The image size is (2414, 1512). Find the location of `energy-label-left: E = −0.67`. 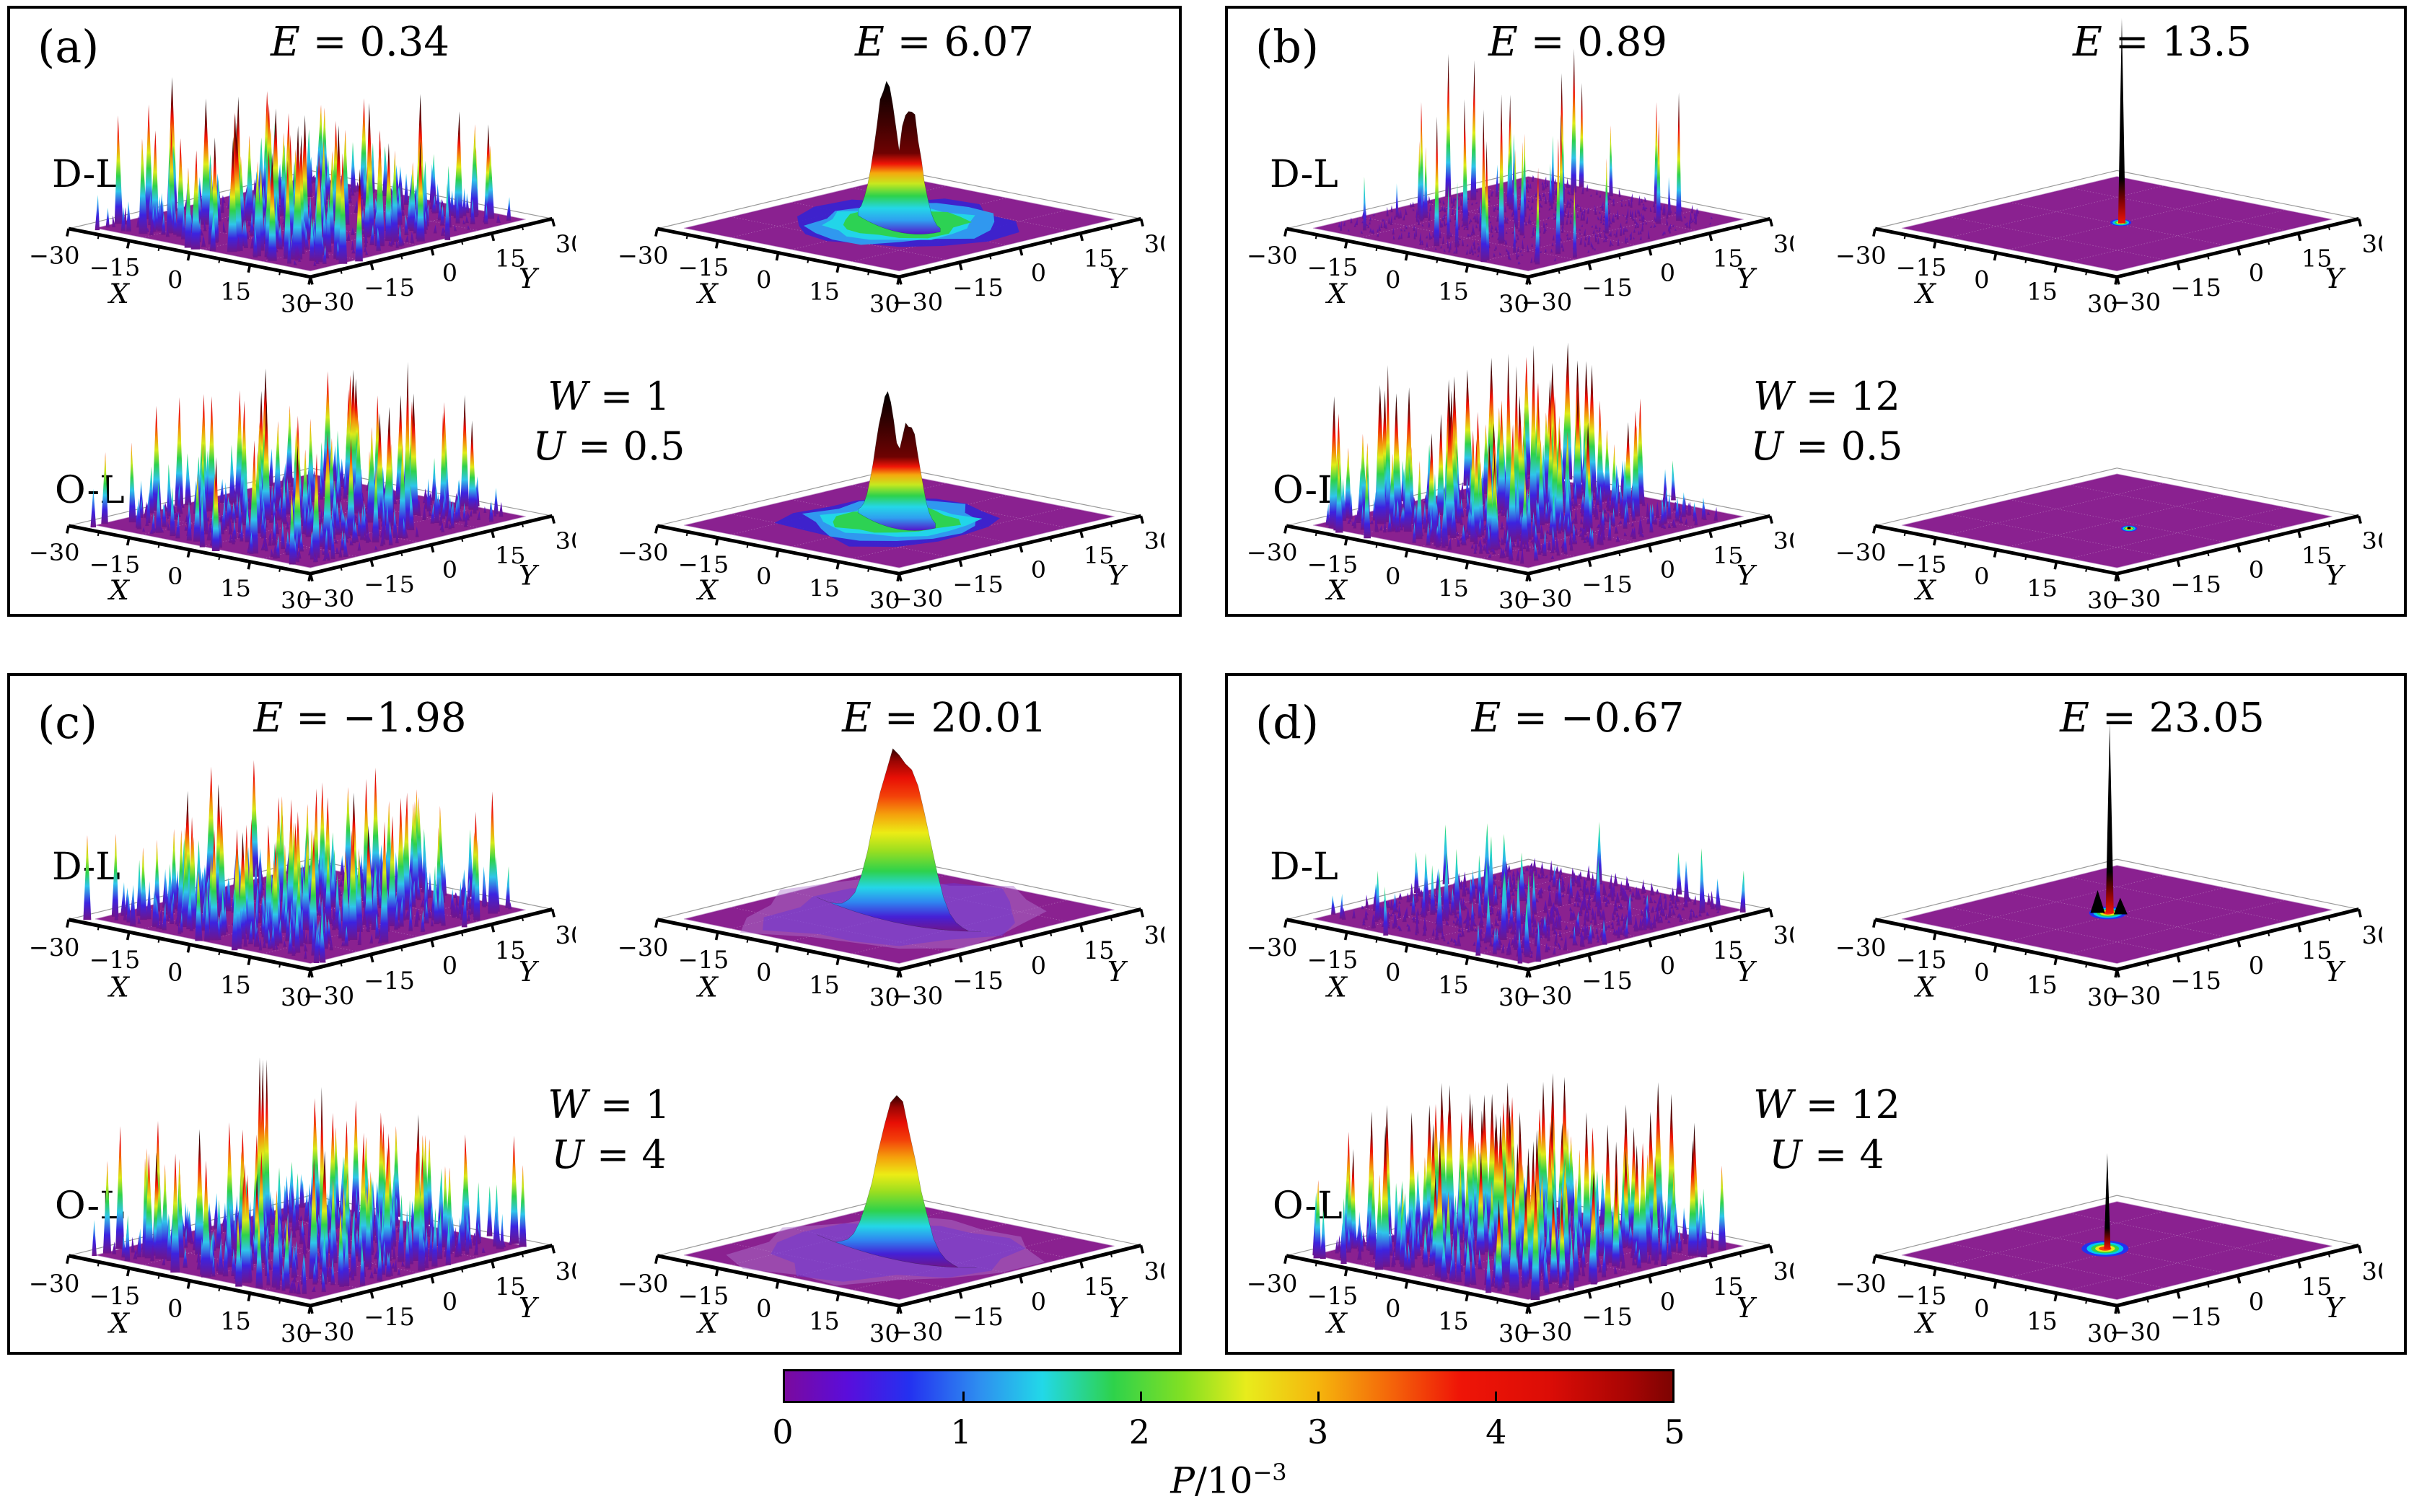

energy-label-left: E = −0.67 is located at coordinates (1577, 718).